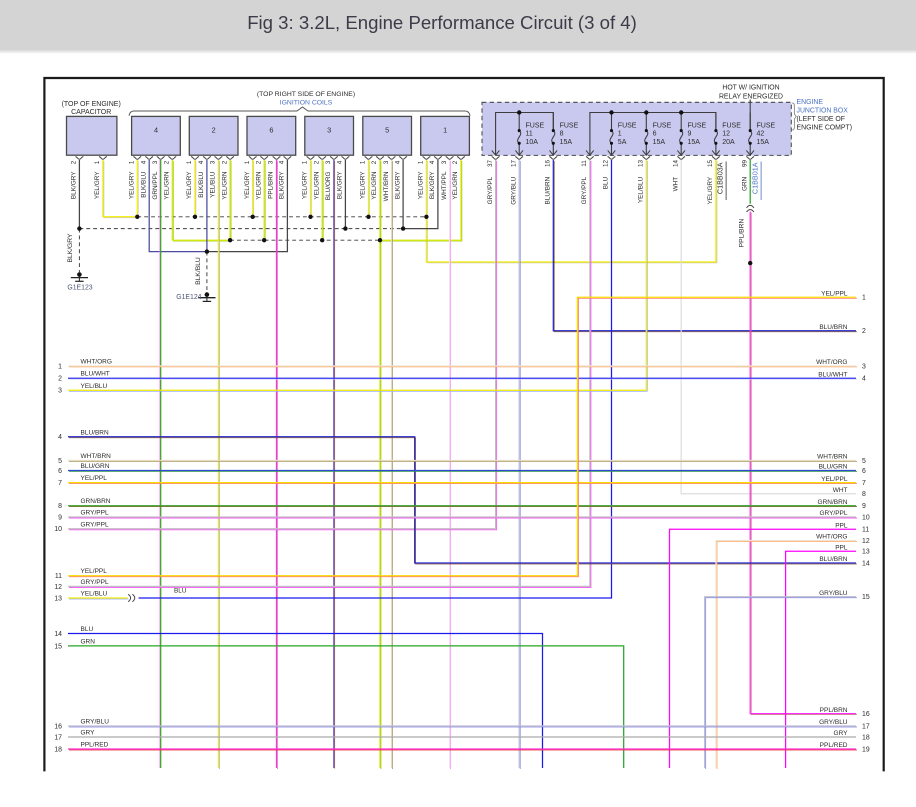  What do you see at coordinates (866, 714) in the screenshot?
I see `svg-text: 16` at bounding box center [866, 714].